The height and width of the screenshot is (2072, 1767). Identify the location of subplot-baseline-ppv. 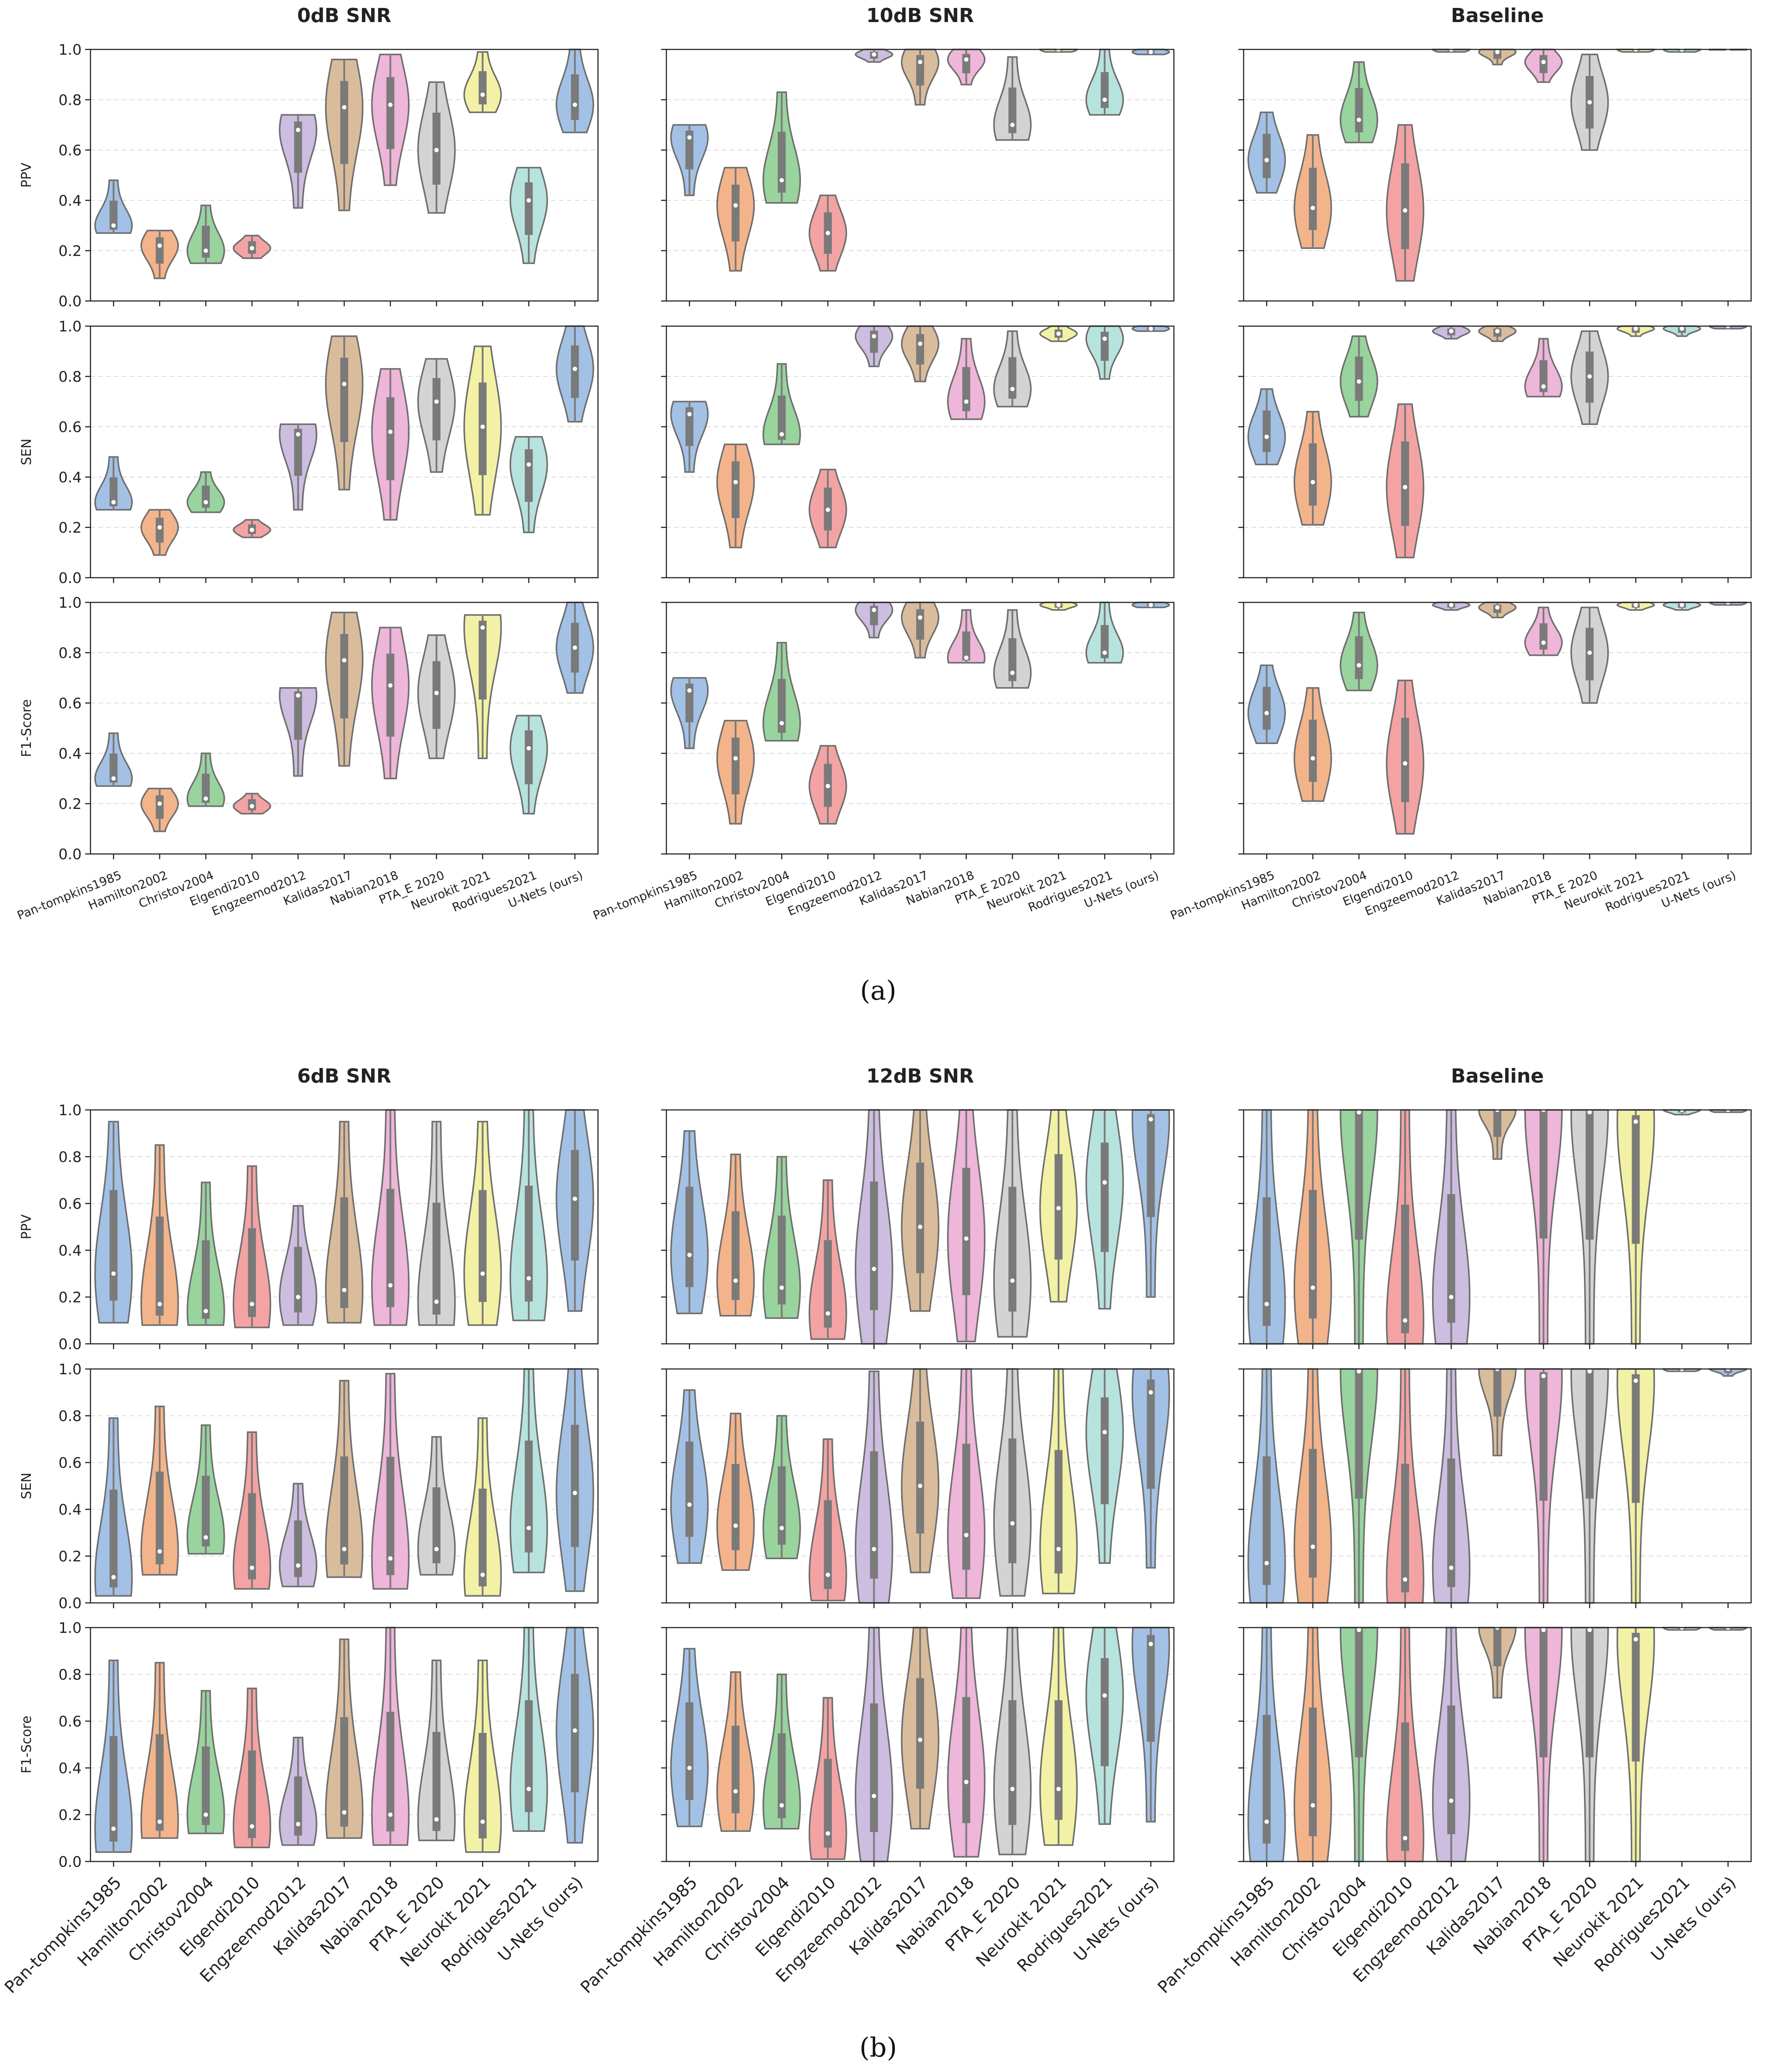
(1495, 1228).